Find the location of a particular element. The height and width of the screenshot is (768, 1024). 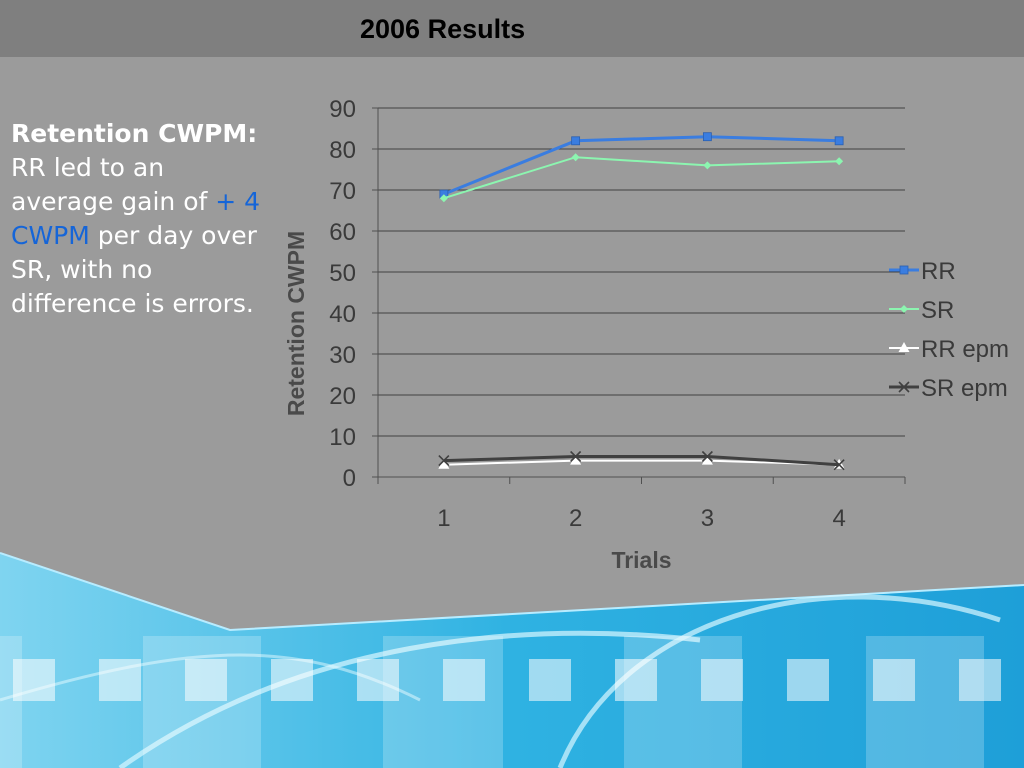

y-tick-label: 50 is located at coordinates (342, 273).